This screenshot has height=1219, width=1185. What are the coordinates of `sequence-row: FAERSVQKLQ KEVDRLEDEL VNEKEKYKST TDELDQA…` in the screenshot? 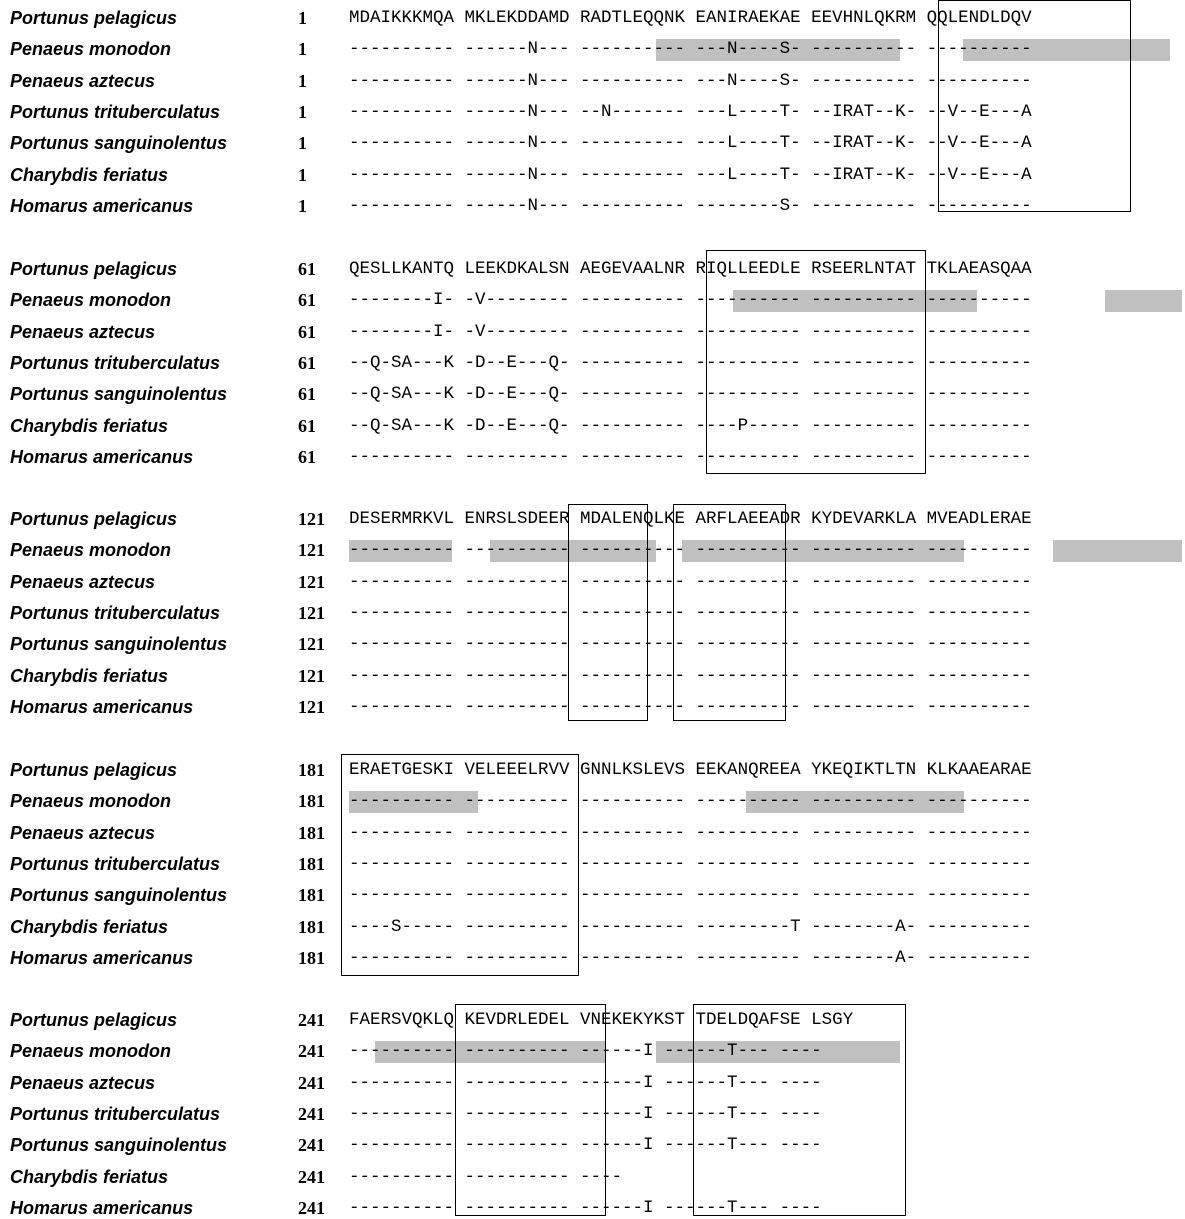 It's located at (601, 1020).